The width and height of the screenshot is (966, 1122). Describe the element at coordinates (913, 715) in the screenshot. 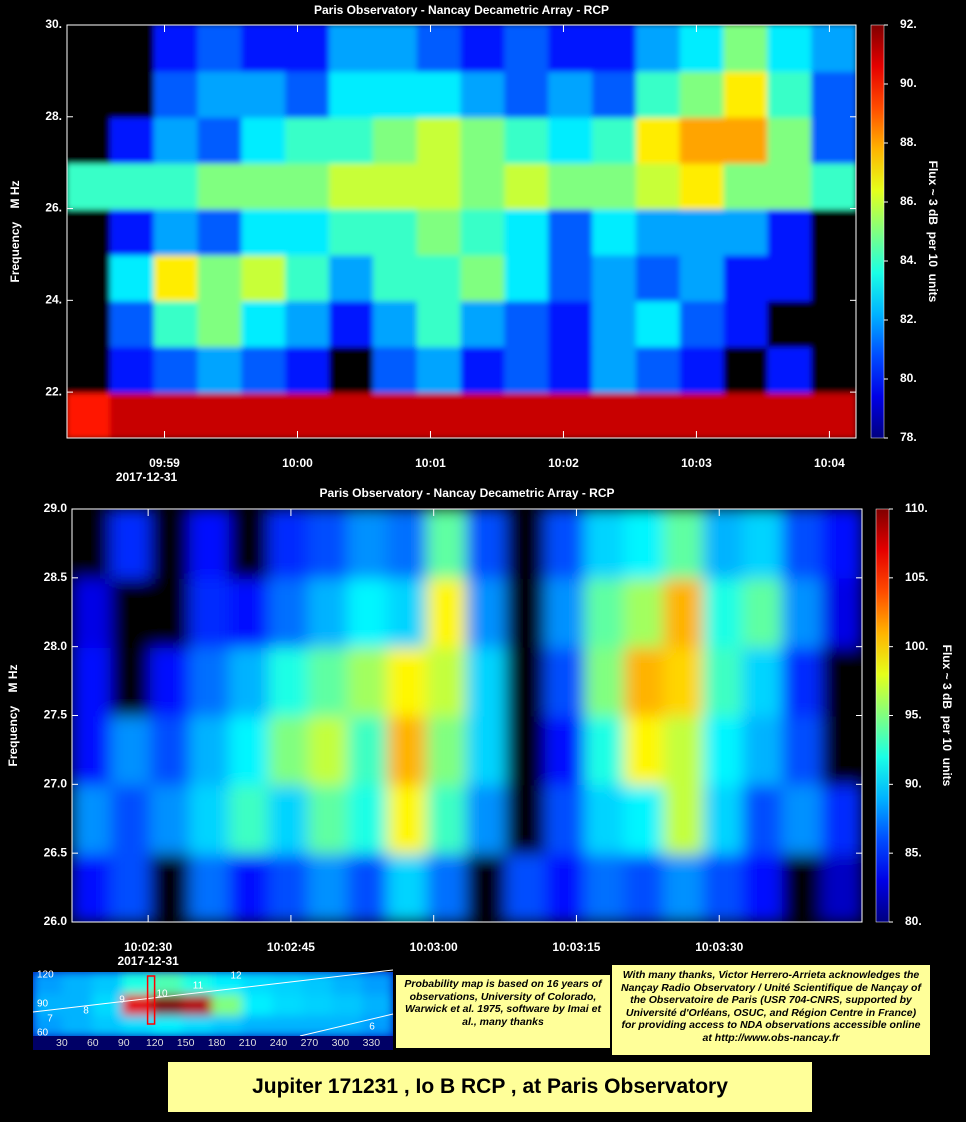

I see `colorbar-tick-label: 95.` at that location.